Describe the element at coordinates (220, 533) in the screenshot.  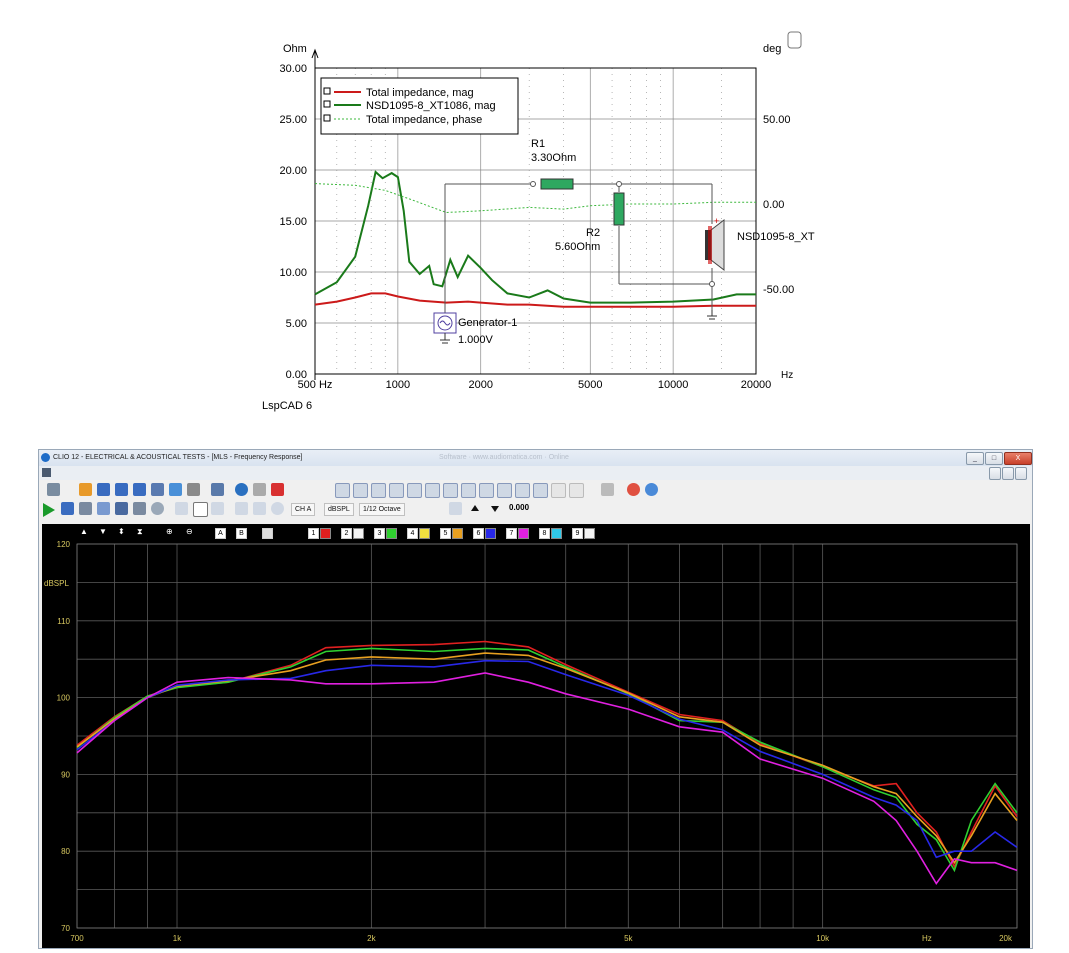
I see `marker-a-button: A` at that location.